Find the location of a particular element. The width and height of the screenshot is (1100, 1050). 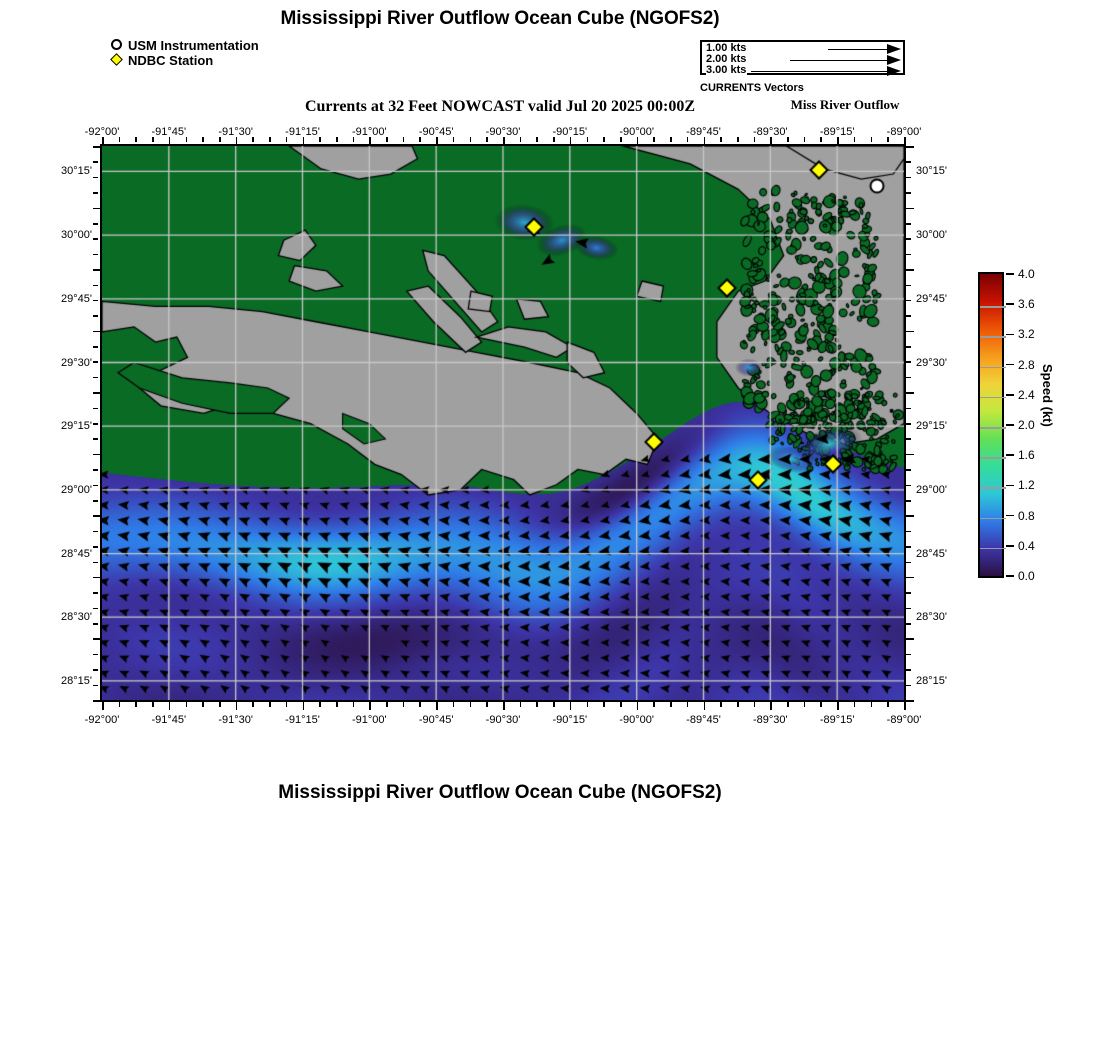

vector-scale-legend: 1.00 kts 2.00 kts 3.00 kts is located at coordinates (803, 58).